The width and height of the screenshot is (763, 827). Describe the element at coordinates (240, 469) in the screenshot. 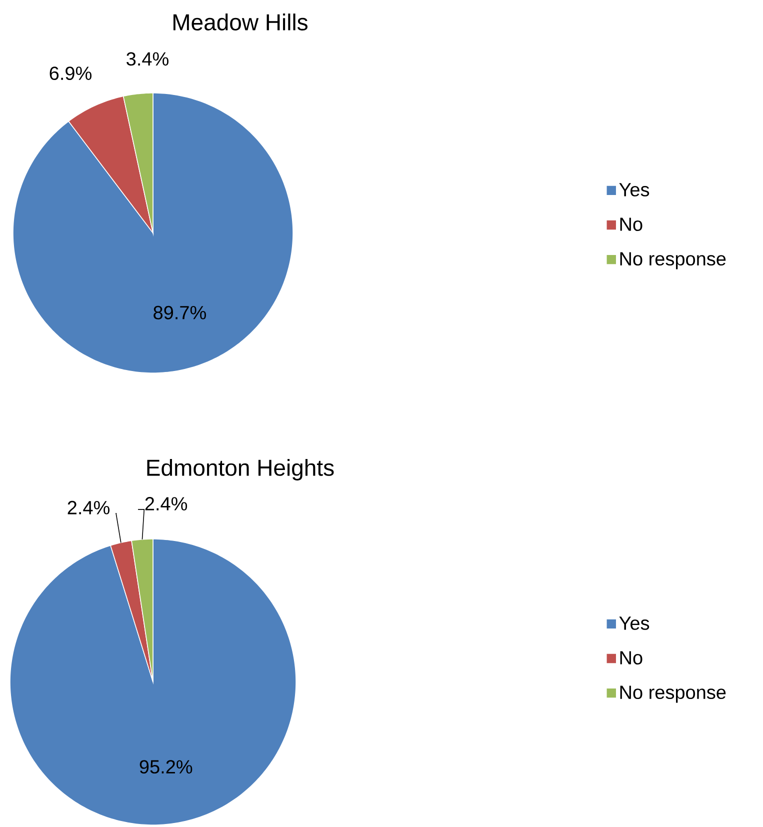

I see `chart-title: Edmonton Heights` at that location.